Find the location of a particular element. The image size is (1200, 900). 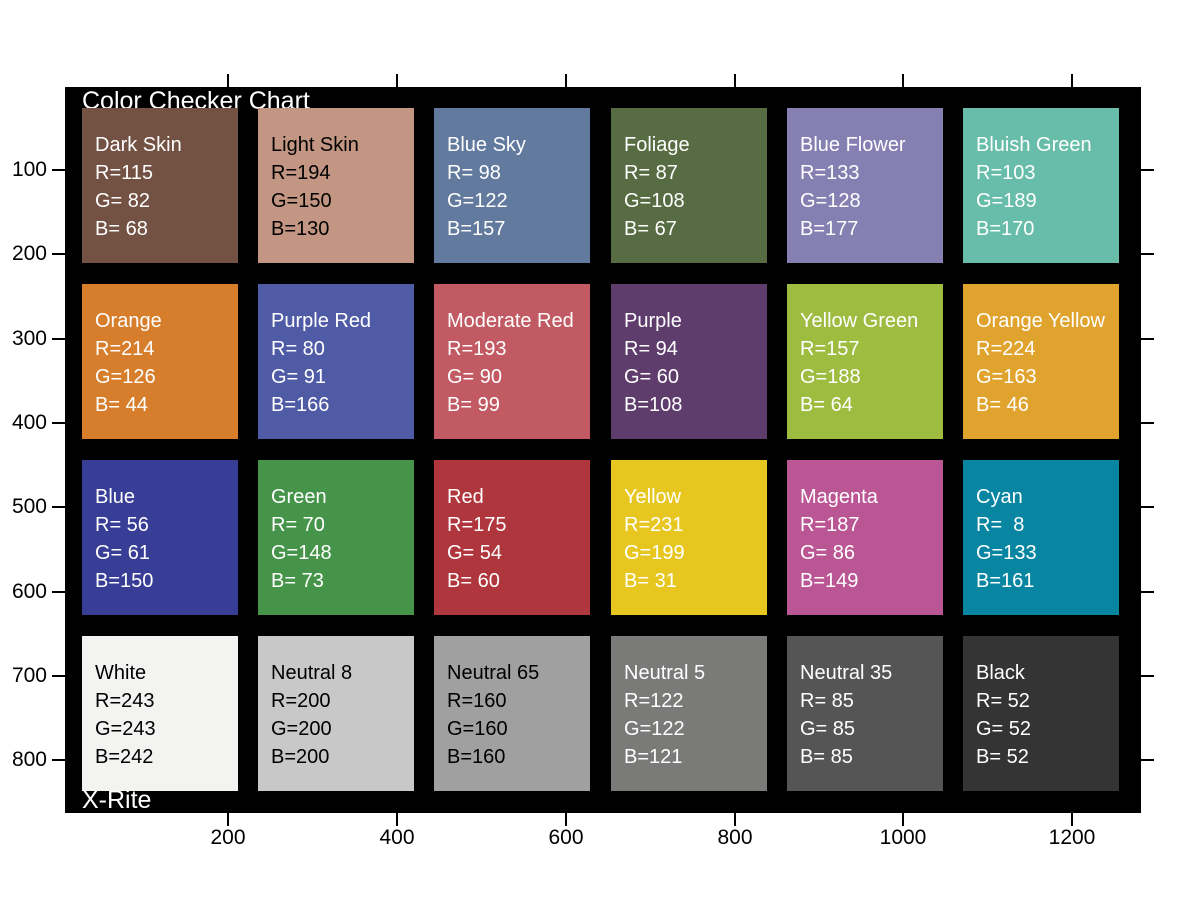

patch-r-value: R= 94 is located at coordinates (651, 349).